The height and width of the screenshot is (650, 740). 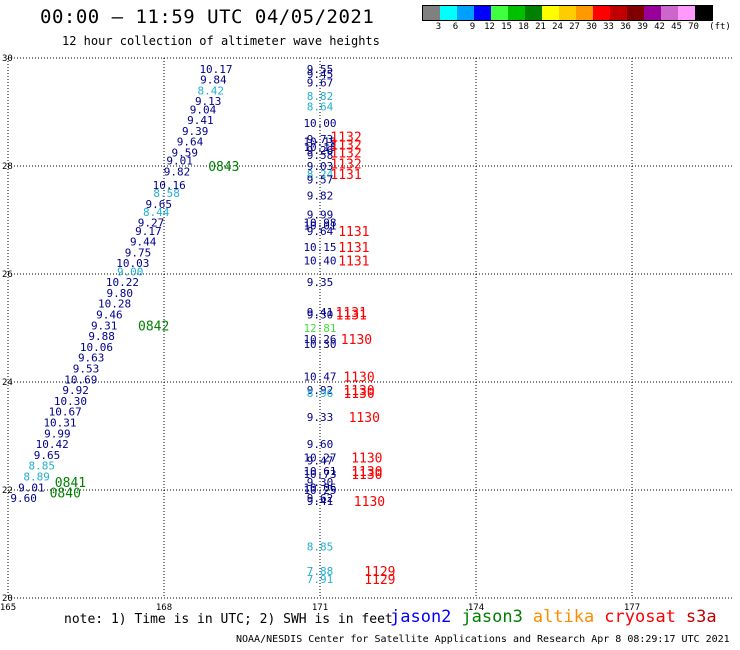 What do you see at coordinates (42, 466) in the screenshot?
I see `swh-label: 8.85` at bounding box center [42, 466].